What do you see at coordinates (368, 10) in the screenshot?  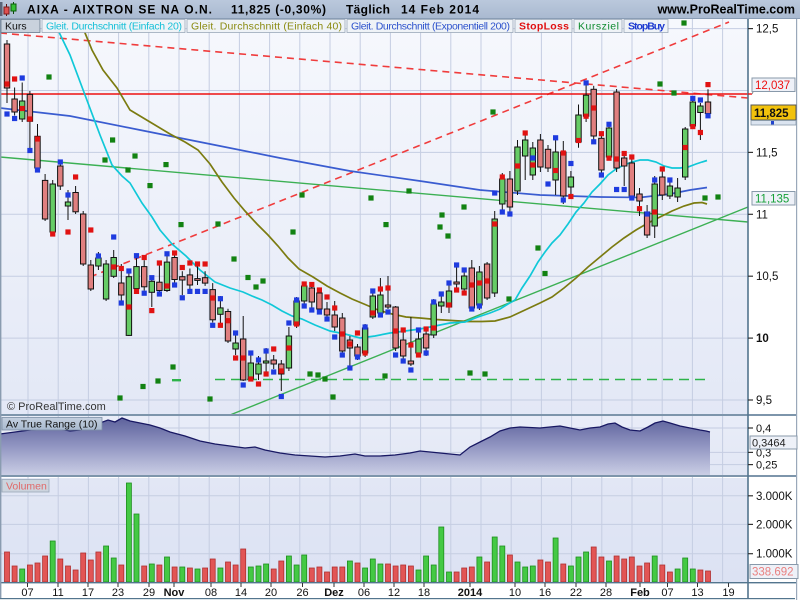 I see `svg-text: Täglich` at bounding box center [368, 10].